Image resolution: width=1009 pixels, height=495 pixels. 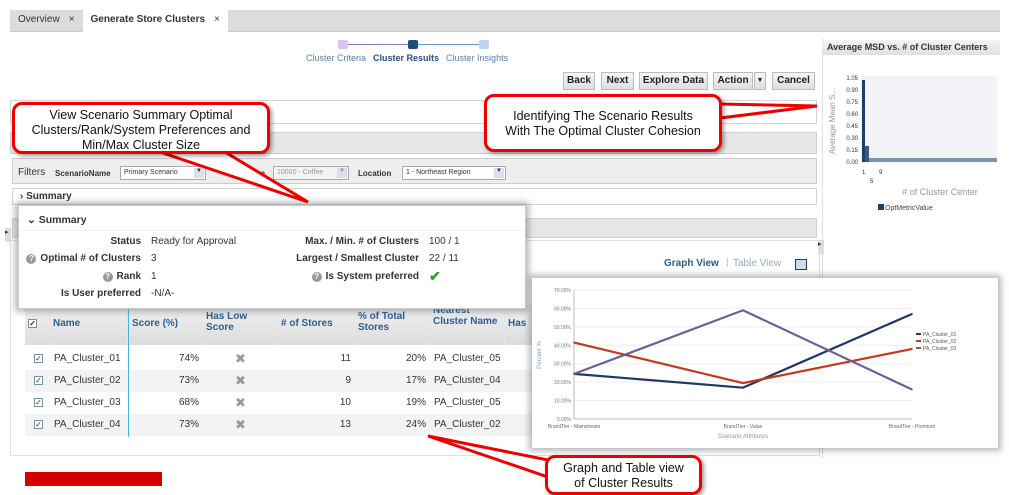 I want to click on column-header-pct-total: % of Total Stores, so click(x=392, y=325).